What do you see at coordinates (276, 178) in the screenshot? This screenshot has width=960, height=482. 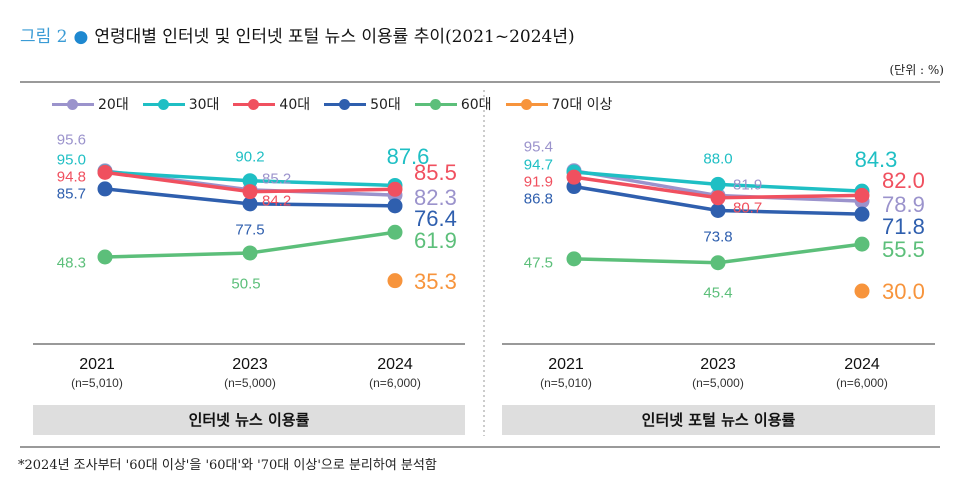 I see `data-label: 85.2` at bounding box center [276, 178].